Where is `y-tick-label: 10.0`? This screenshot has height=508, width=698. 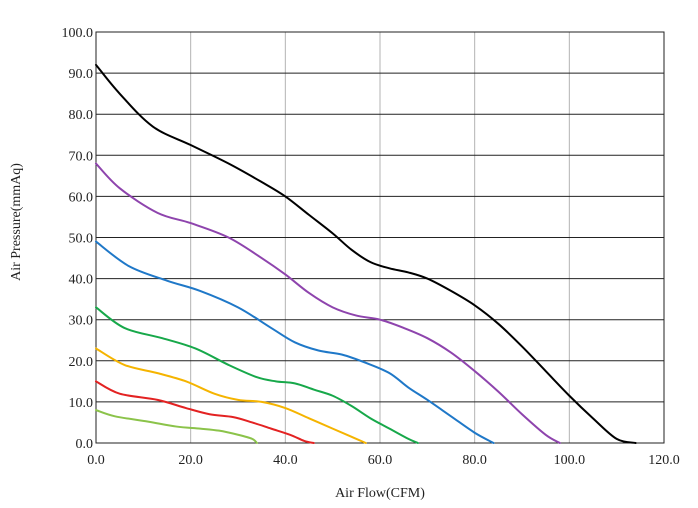
y-tick-label: 10.0 is located at coordinates (81, 403).